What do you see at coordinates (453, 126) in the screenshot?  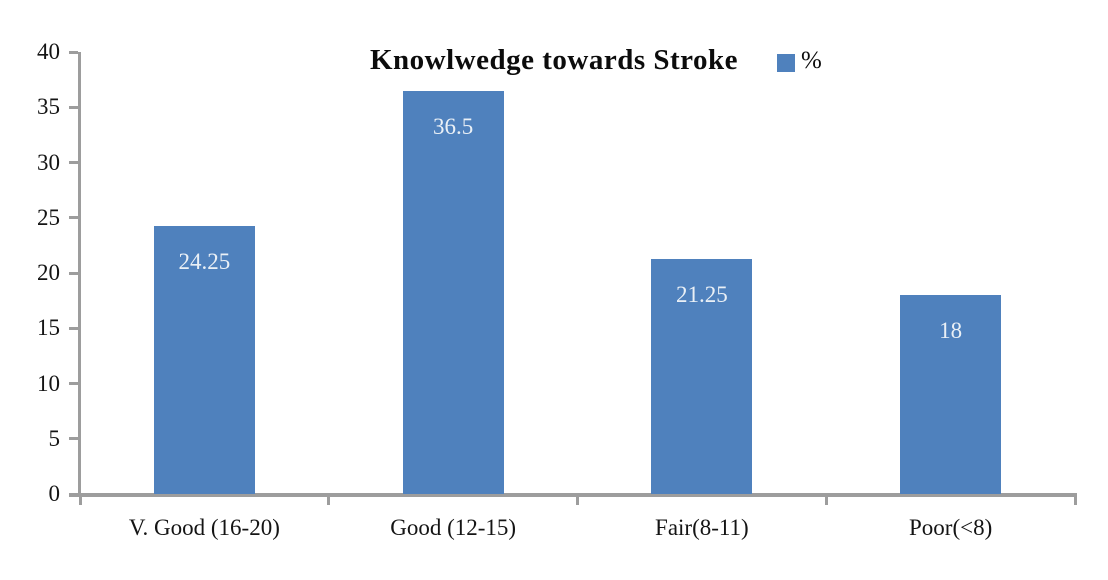 I see `bar-value-label: 36.5` at bounding box center [453, 126].